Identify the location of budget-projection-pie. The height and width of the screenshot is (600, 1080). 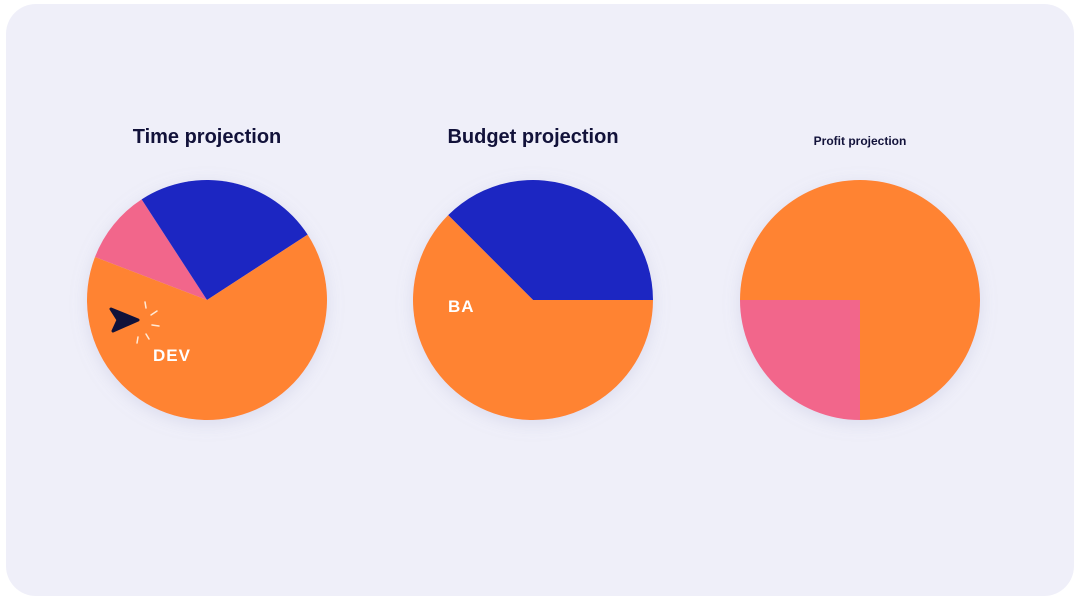
(533, 299).